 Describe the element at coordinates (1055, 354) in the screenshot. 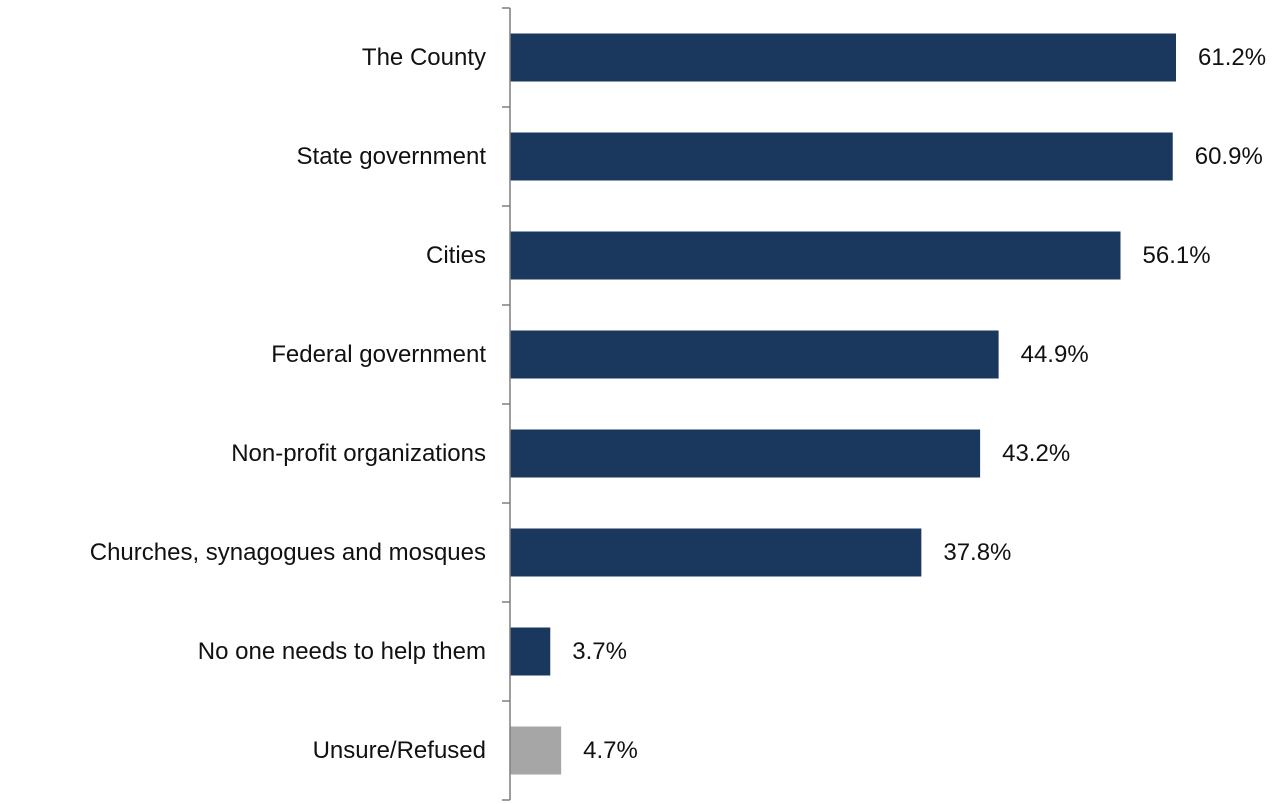

I see `value-label: 44.9%` at that location.